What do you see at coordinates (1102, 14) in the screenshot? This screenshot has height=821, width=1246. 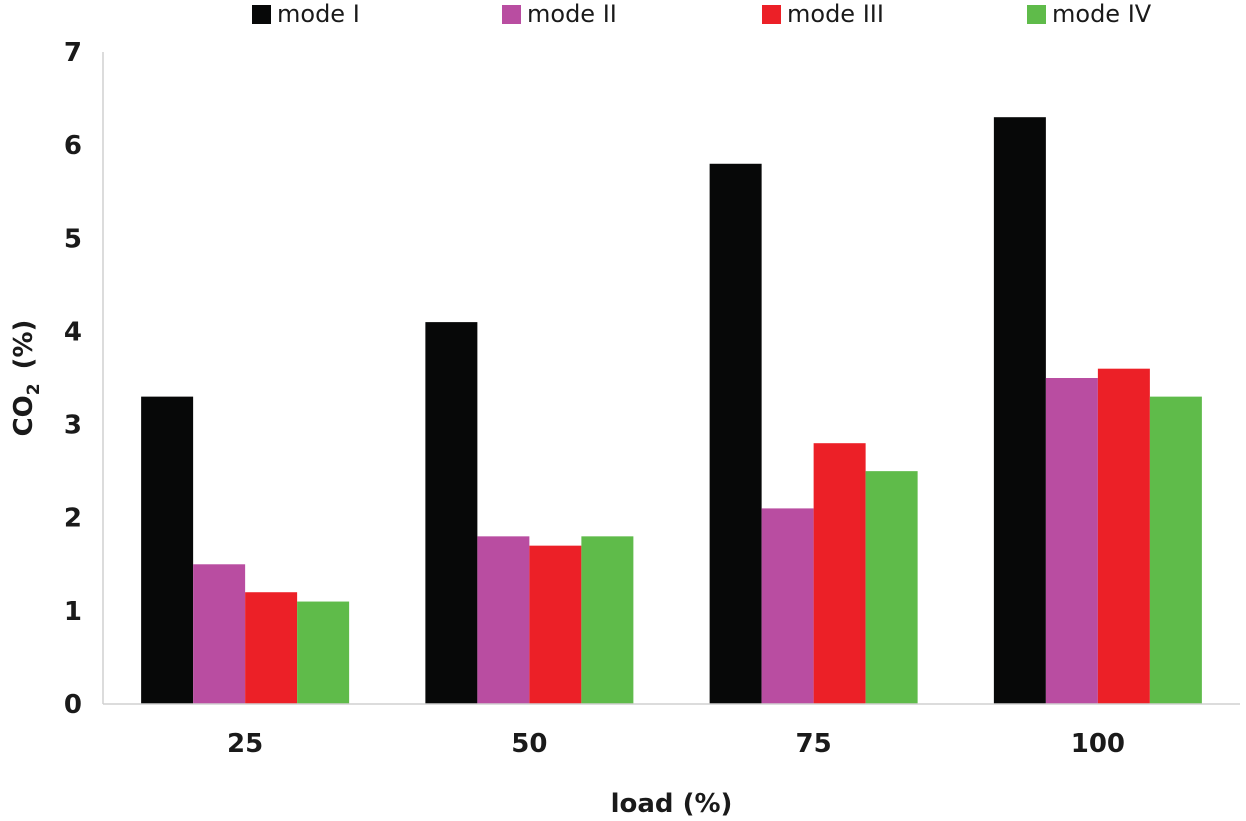 I see `legend-label: mode IV` at bounding box center [1102, 14].